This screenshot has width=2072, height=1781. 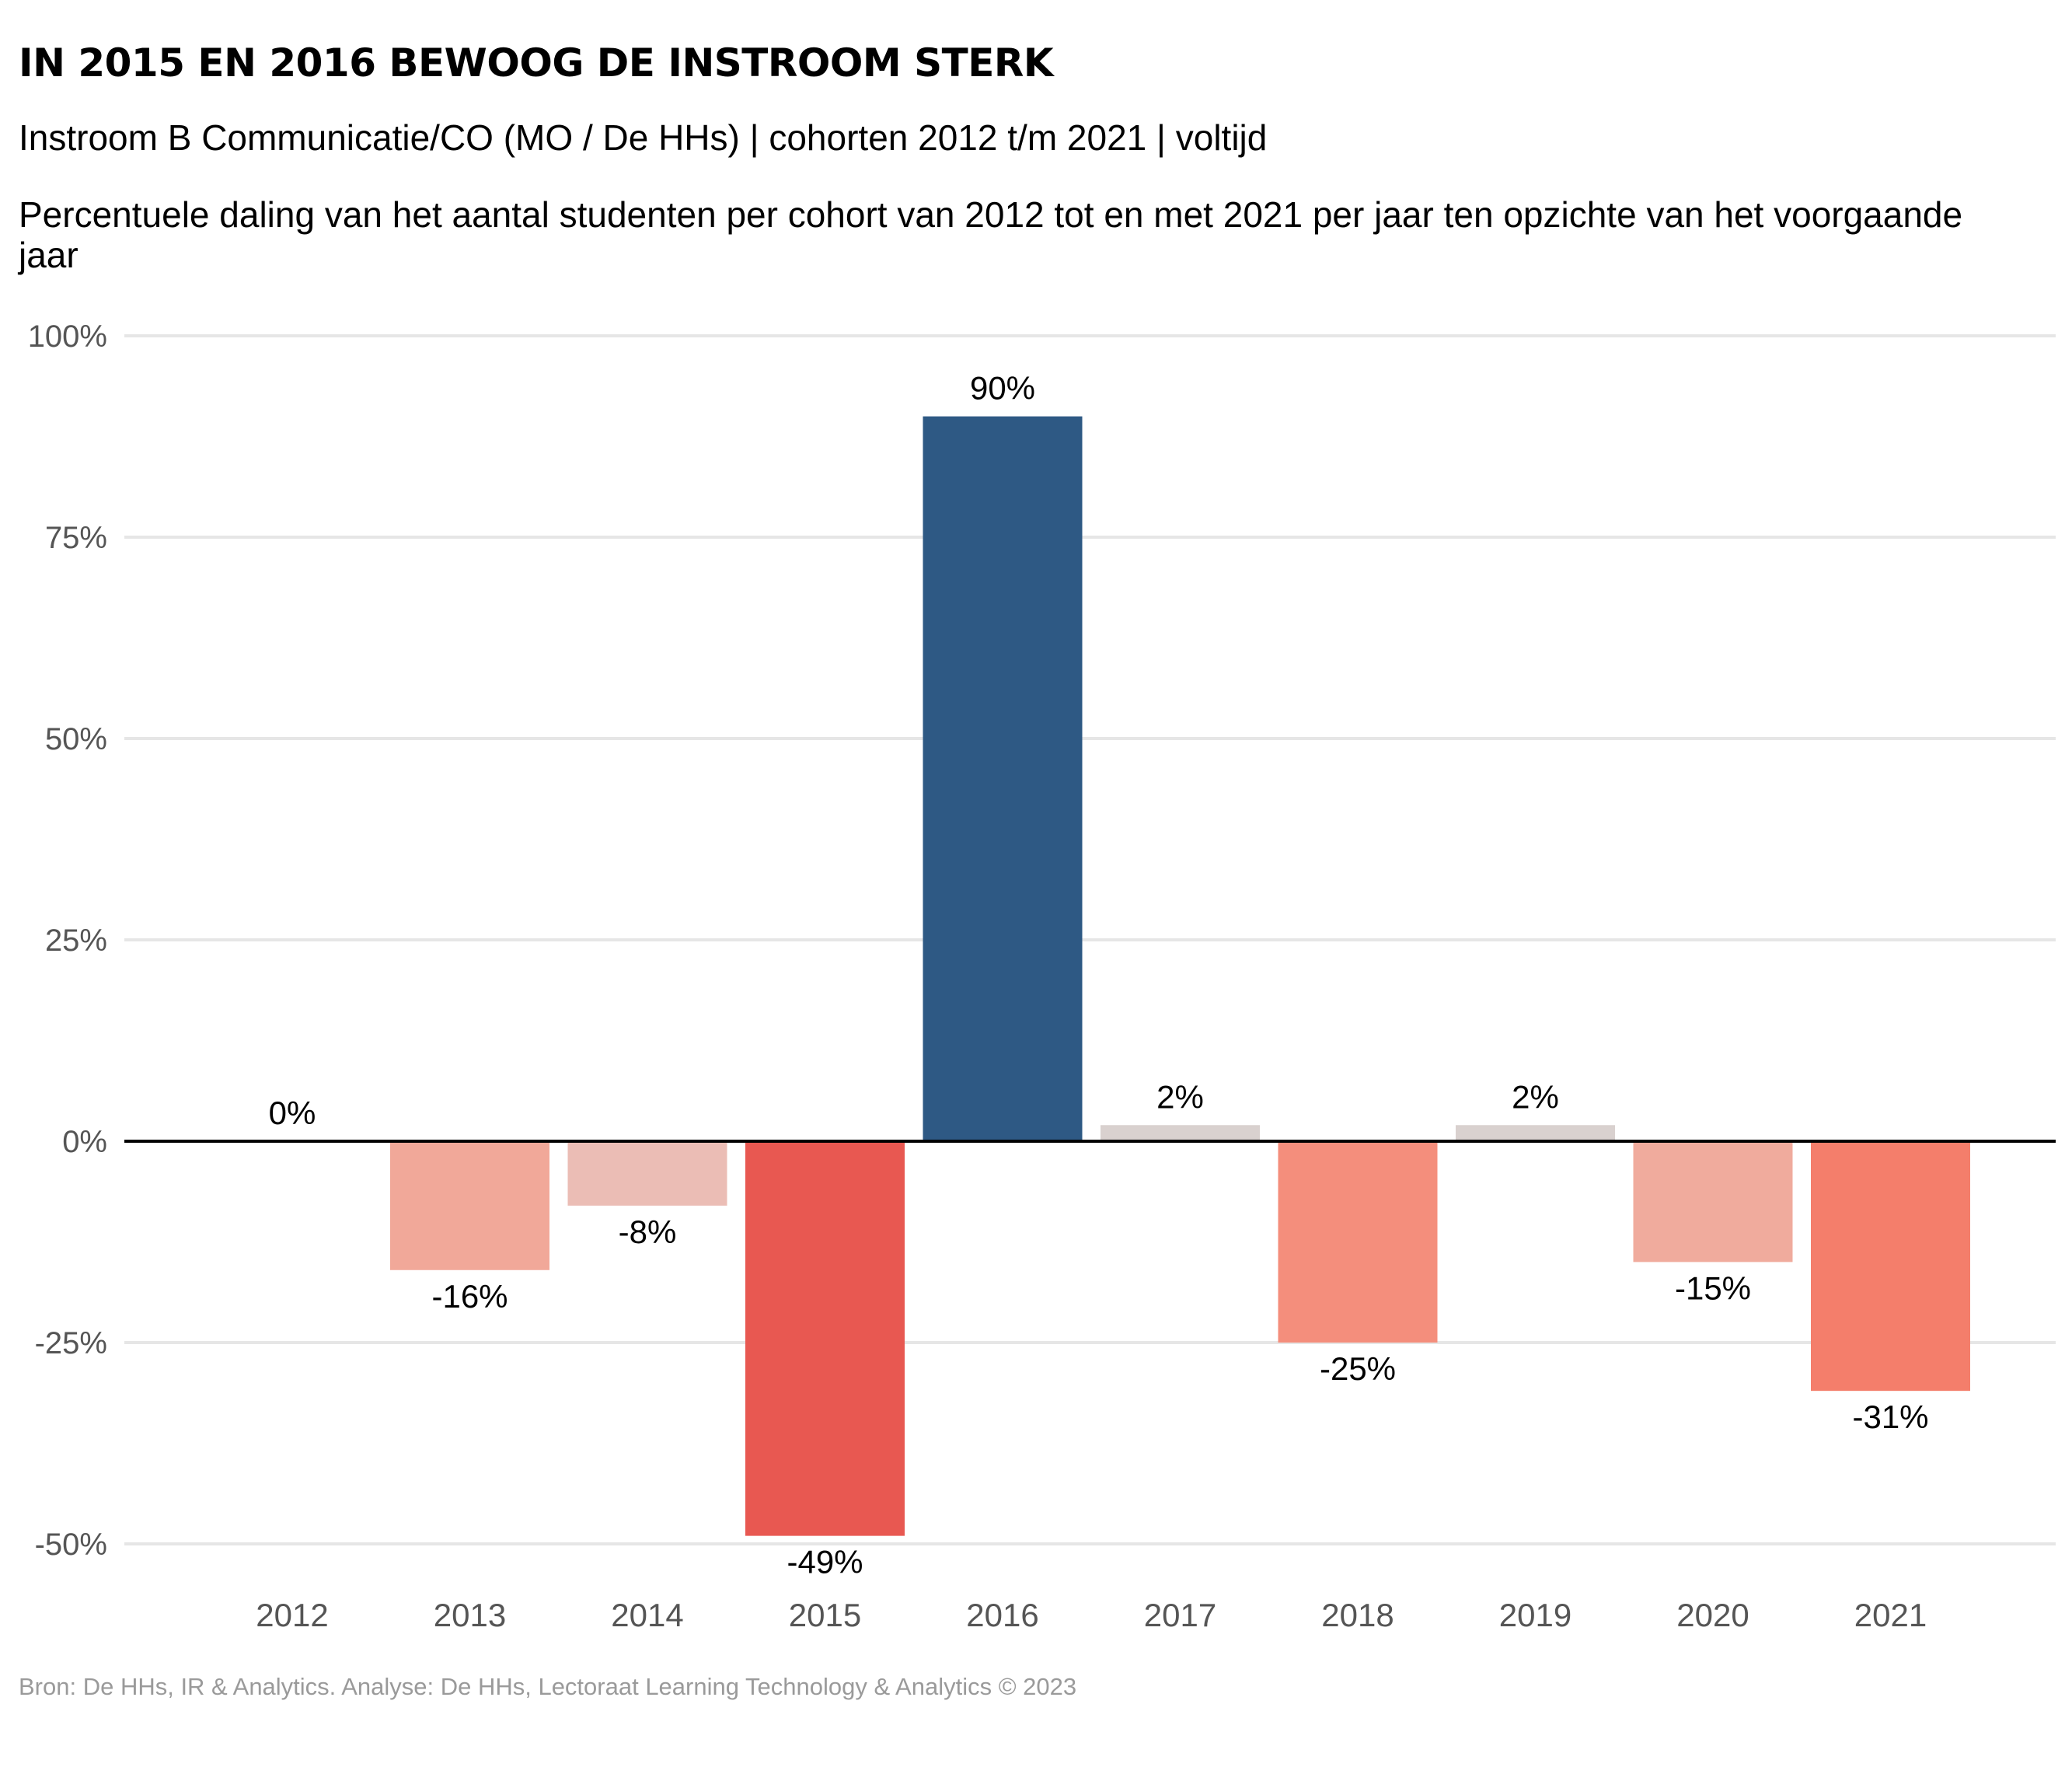 I want to click on y-tick-label: 50%, so click(x=76, y=739).